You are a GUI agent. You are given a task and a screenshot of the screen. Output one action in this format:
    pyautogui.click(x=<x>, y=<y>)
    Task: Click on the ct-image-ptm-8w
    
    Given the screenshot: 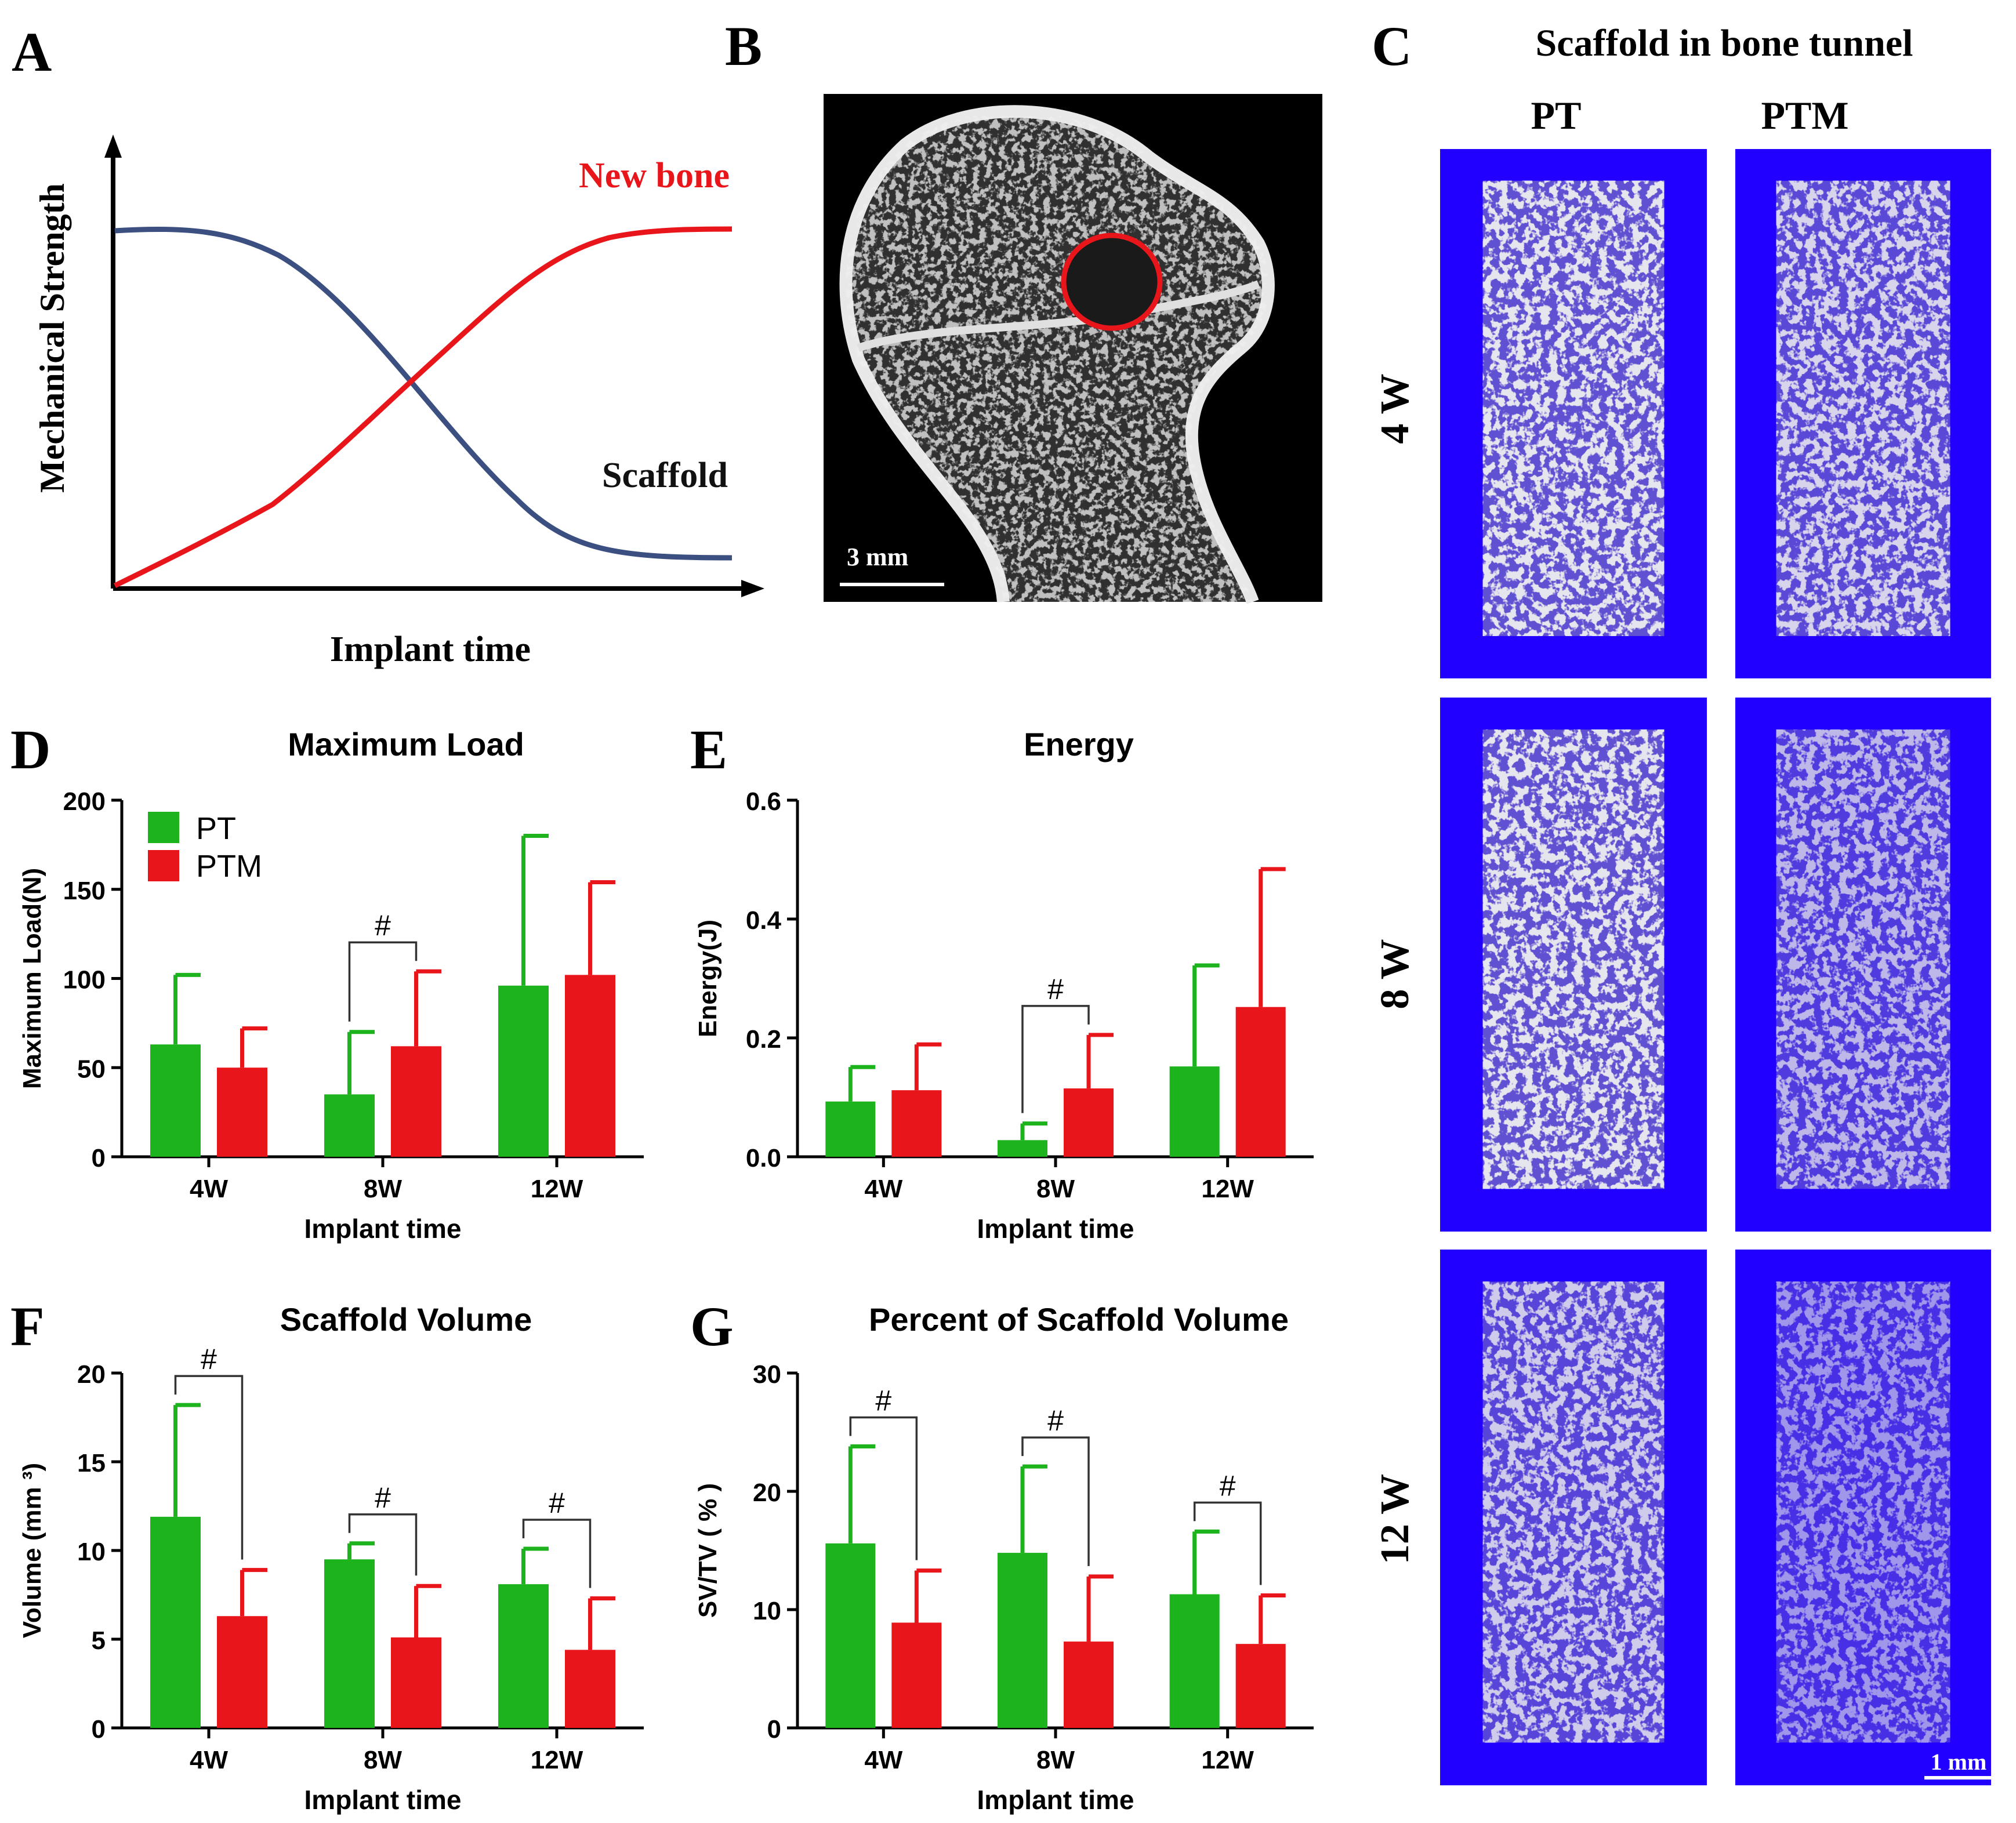 What is the action you would take?
    pyautogui.click(x=1863, y=965)
    